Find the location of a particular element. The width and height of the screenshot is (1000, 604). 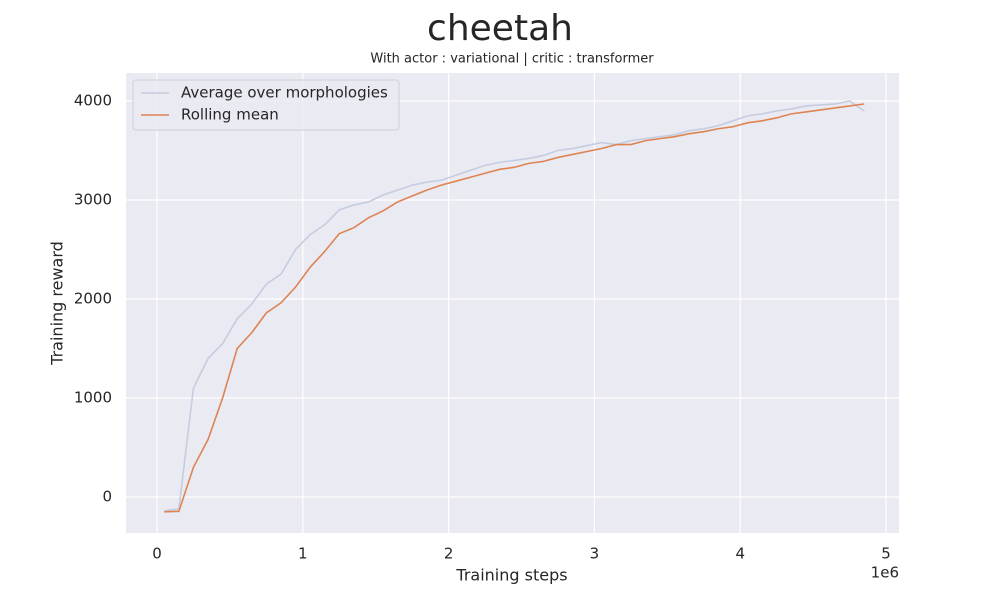

legend-box is located at coordinates (266, 105).